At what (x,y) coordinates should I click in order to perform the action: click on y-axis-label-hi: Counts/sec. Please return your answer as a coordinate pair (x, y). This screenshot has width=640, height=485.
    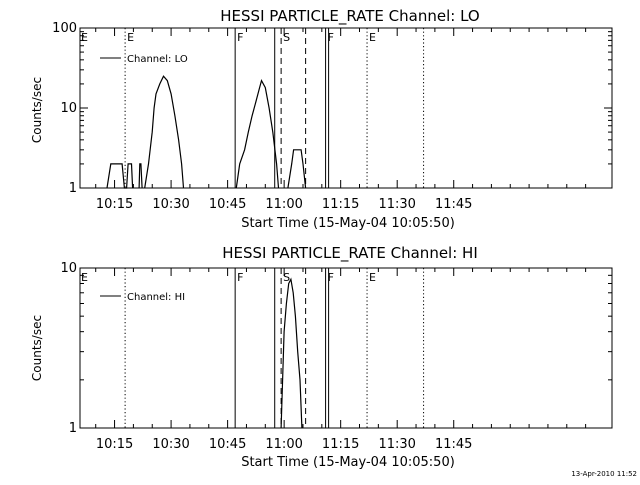
    Looking at the image, I should click on (37, 348).